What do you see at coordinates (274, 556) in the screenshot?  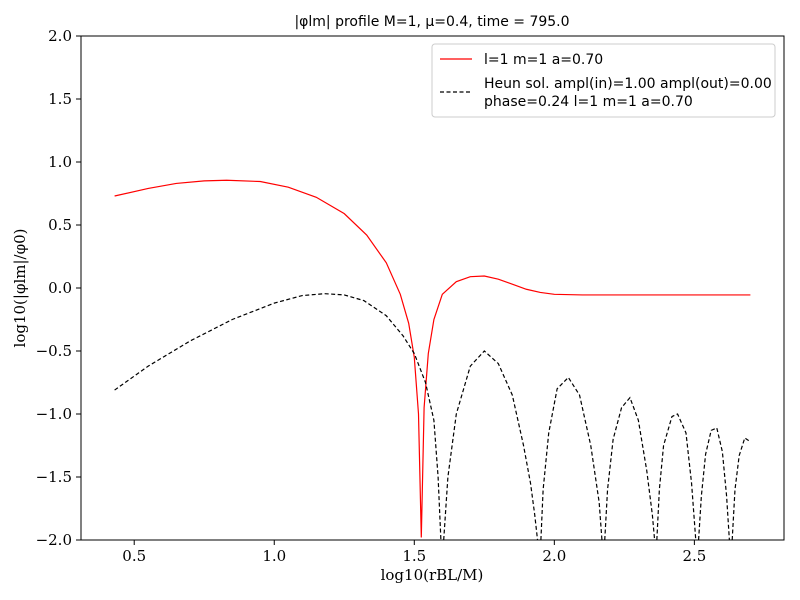 I see `x-tick-label: 1.0` at bounding box center [274, 556].